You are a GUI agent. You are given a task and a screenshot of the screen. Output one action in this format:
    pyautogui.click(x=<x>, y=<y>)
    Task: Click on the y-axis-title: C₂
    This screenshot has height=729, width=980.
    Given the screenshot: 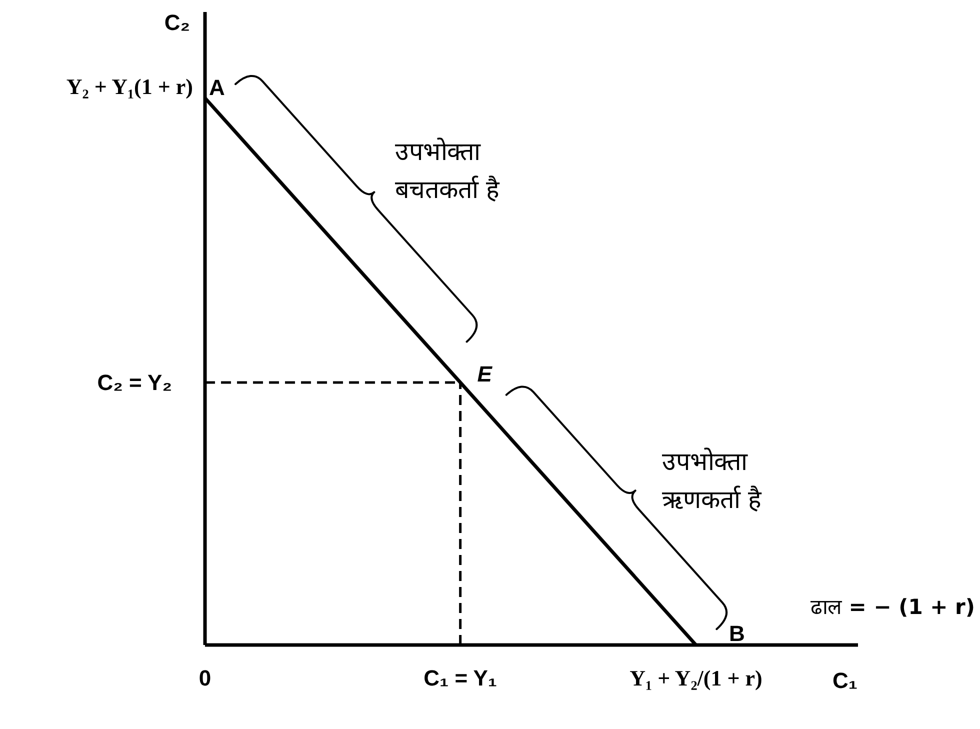 What is the action you would take?
    pyautogui.click(x=177, y=22)
    